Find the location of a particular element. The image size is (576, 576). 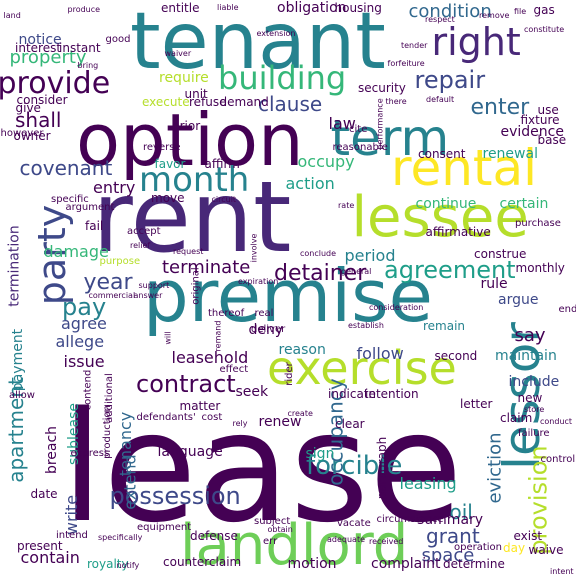

word-month: month is located at coordinates (194, 180).